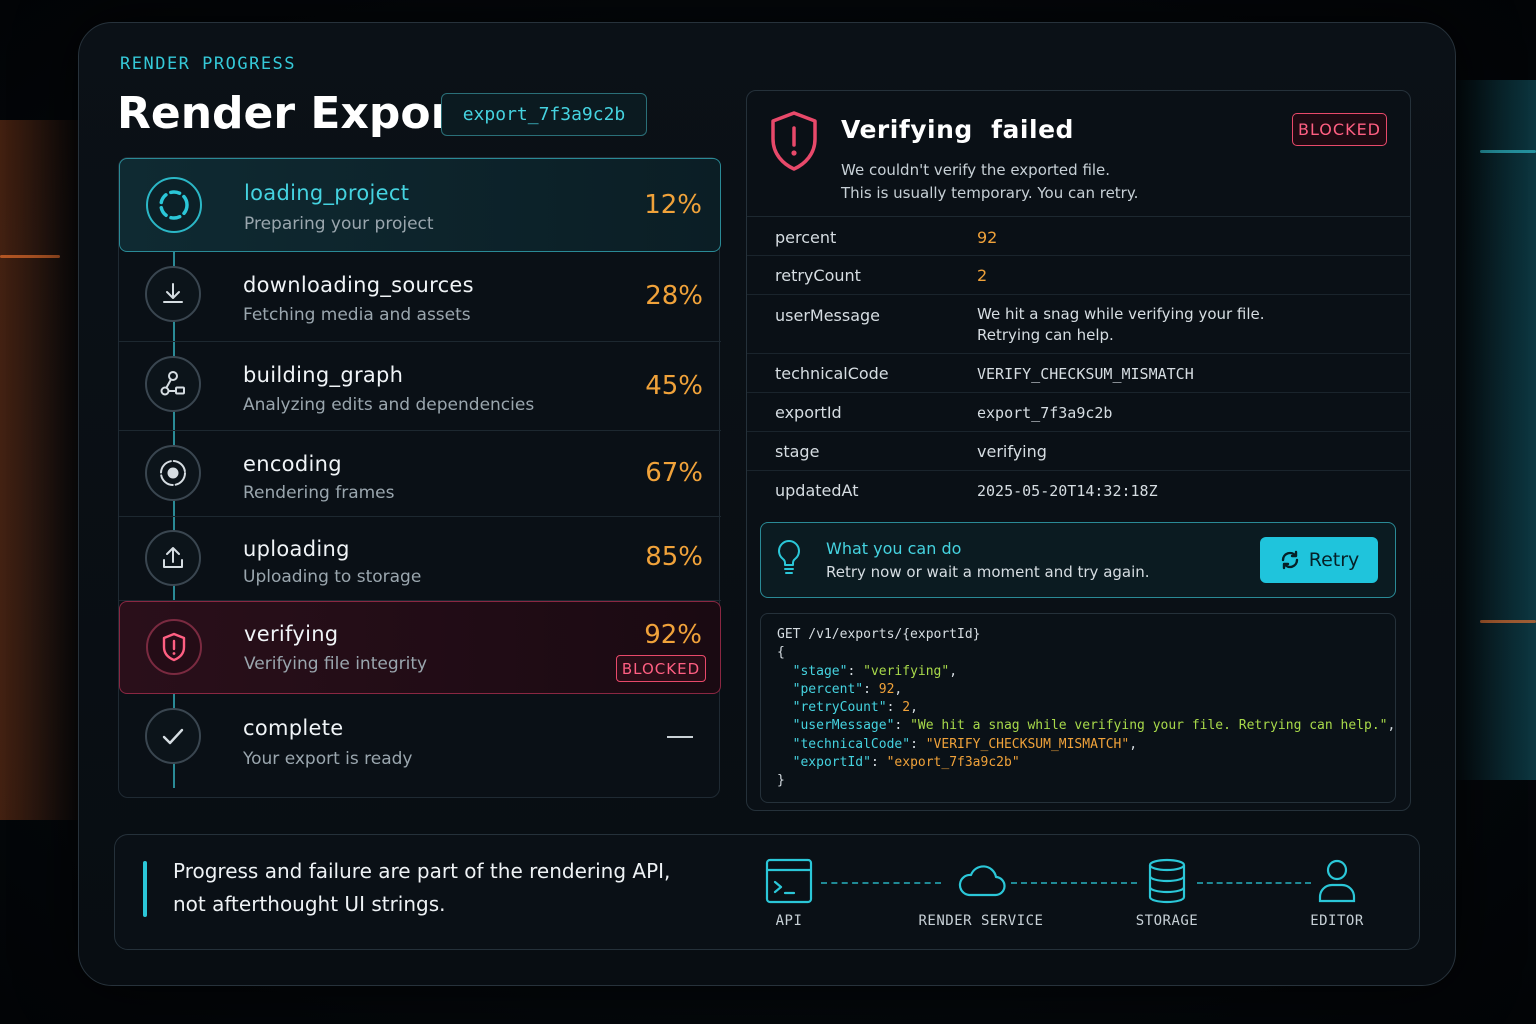 The width and height of the screenshot is (1536, 1024). What do you see at coordinates (906, 671) in the screenshot?
I see `code-value: "verifying"` at bounding box center [906, 671].